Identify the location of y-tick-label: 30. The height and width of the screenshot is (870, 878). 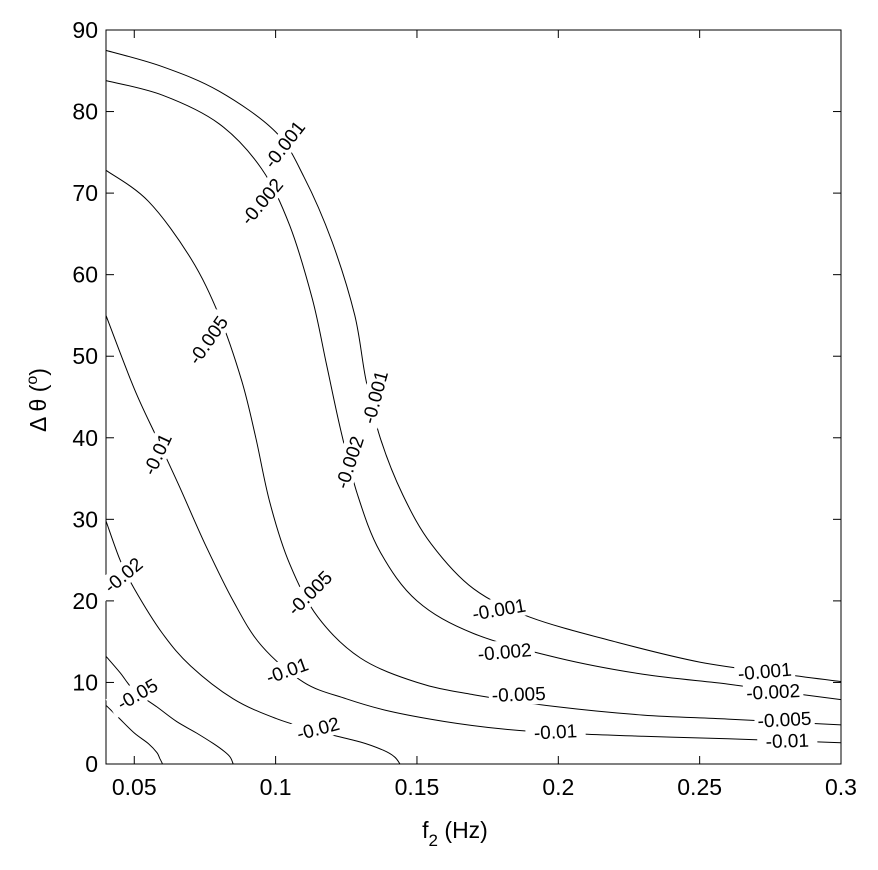
(85, 519).